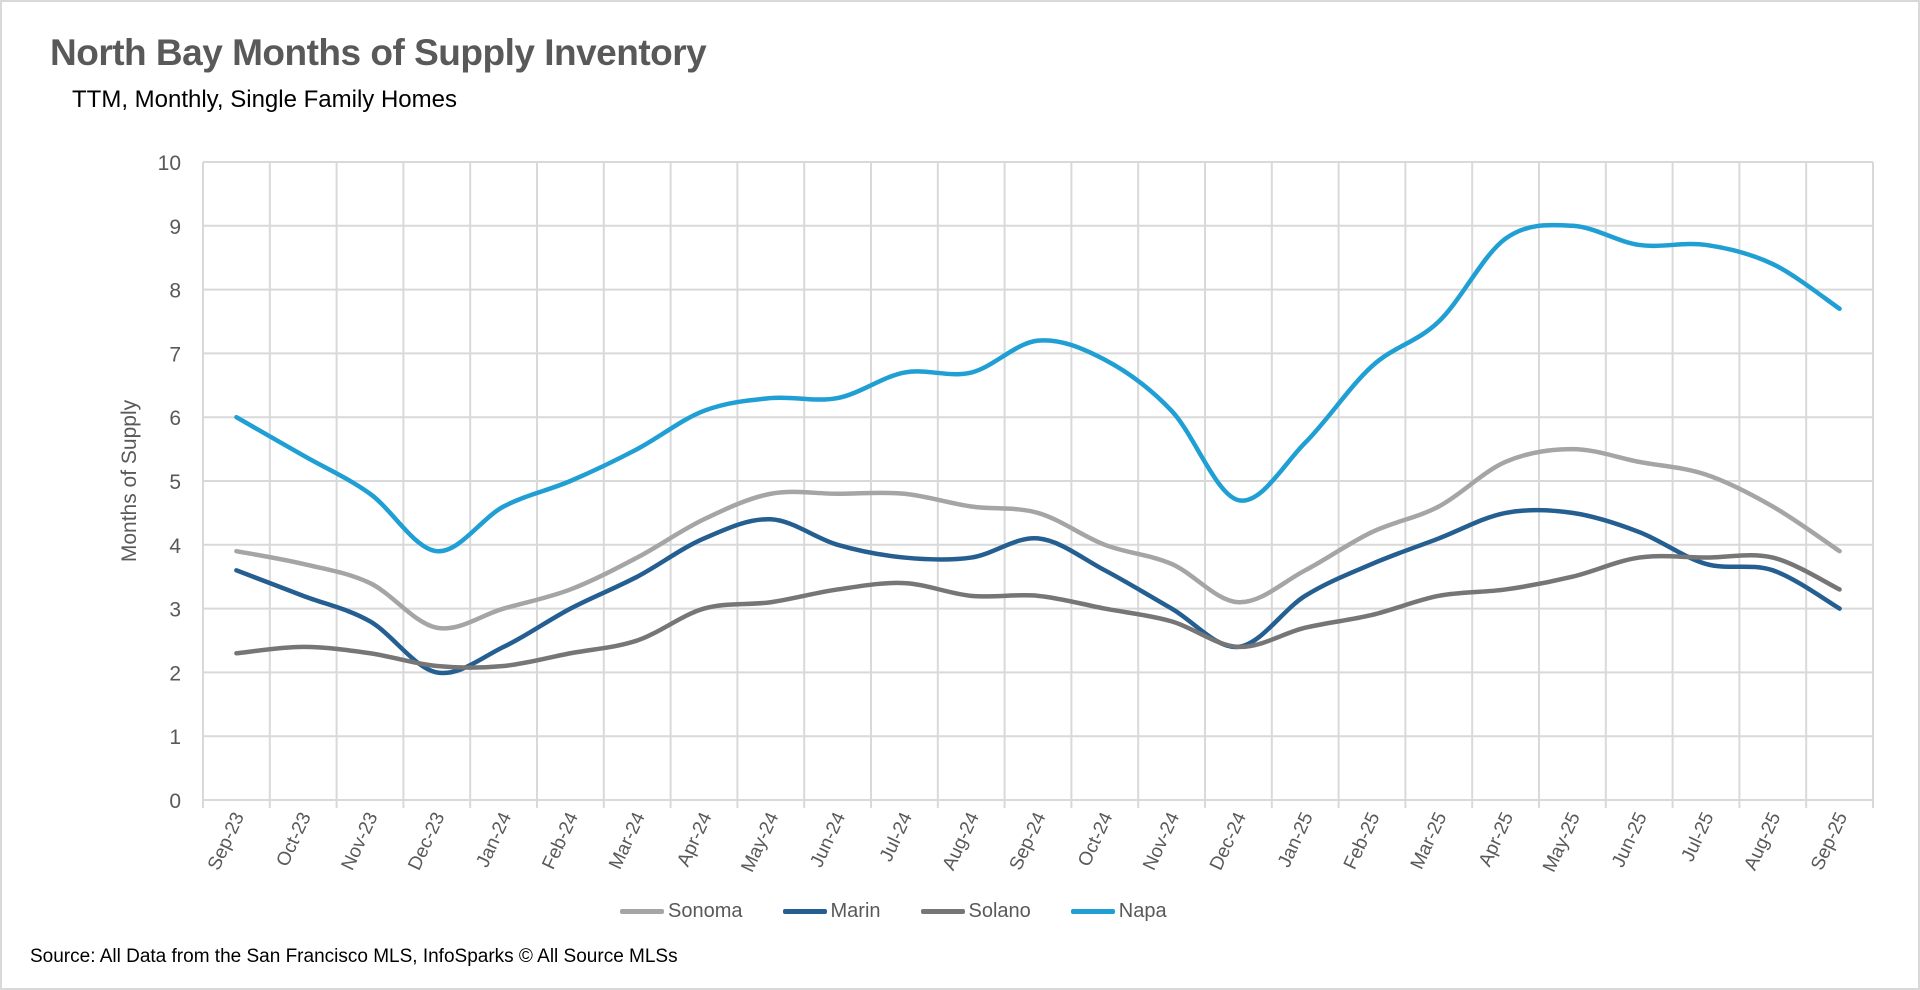  I want to click on x-tick-label: Jan-24, so click(495, 840).